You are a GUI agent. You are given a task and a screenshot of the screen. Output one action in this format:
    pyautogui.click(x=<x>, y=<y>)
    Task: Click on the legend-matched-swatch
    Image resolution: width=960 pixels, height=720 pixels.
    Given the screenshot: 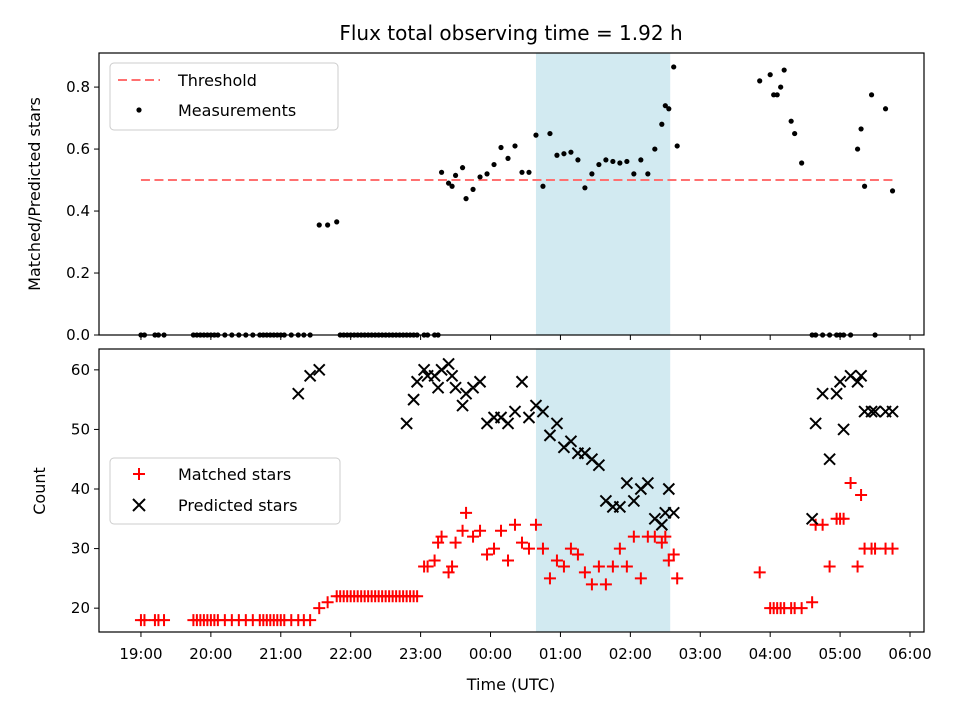 What is the action you would take?
    pyautogui.click(x=139, y=474)
    